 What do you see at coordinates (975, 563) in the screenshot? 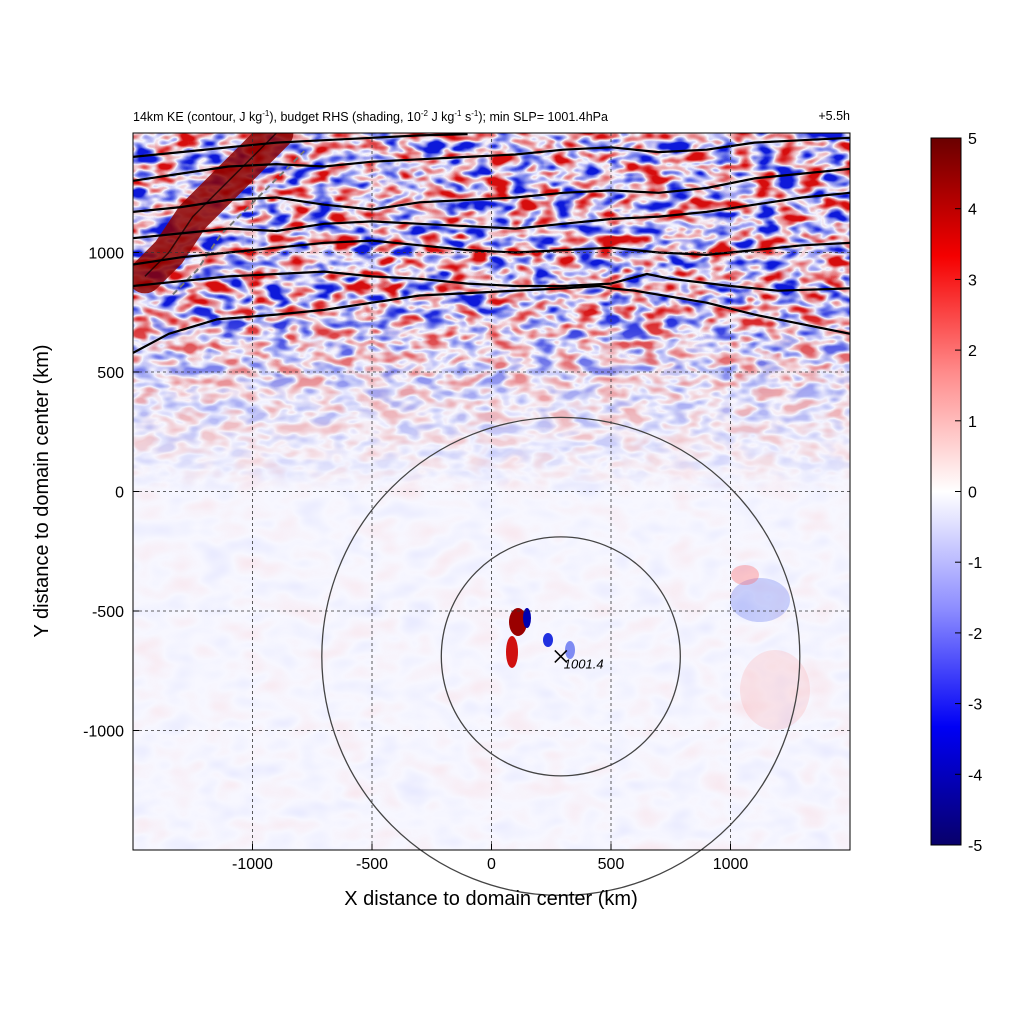
I see `colorbar-tick-label: -1` at bounding box center [975, 563].